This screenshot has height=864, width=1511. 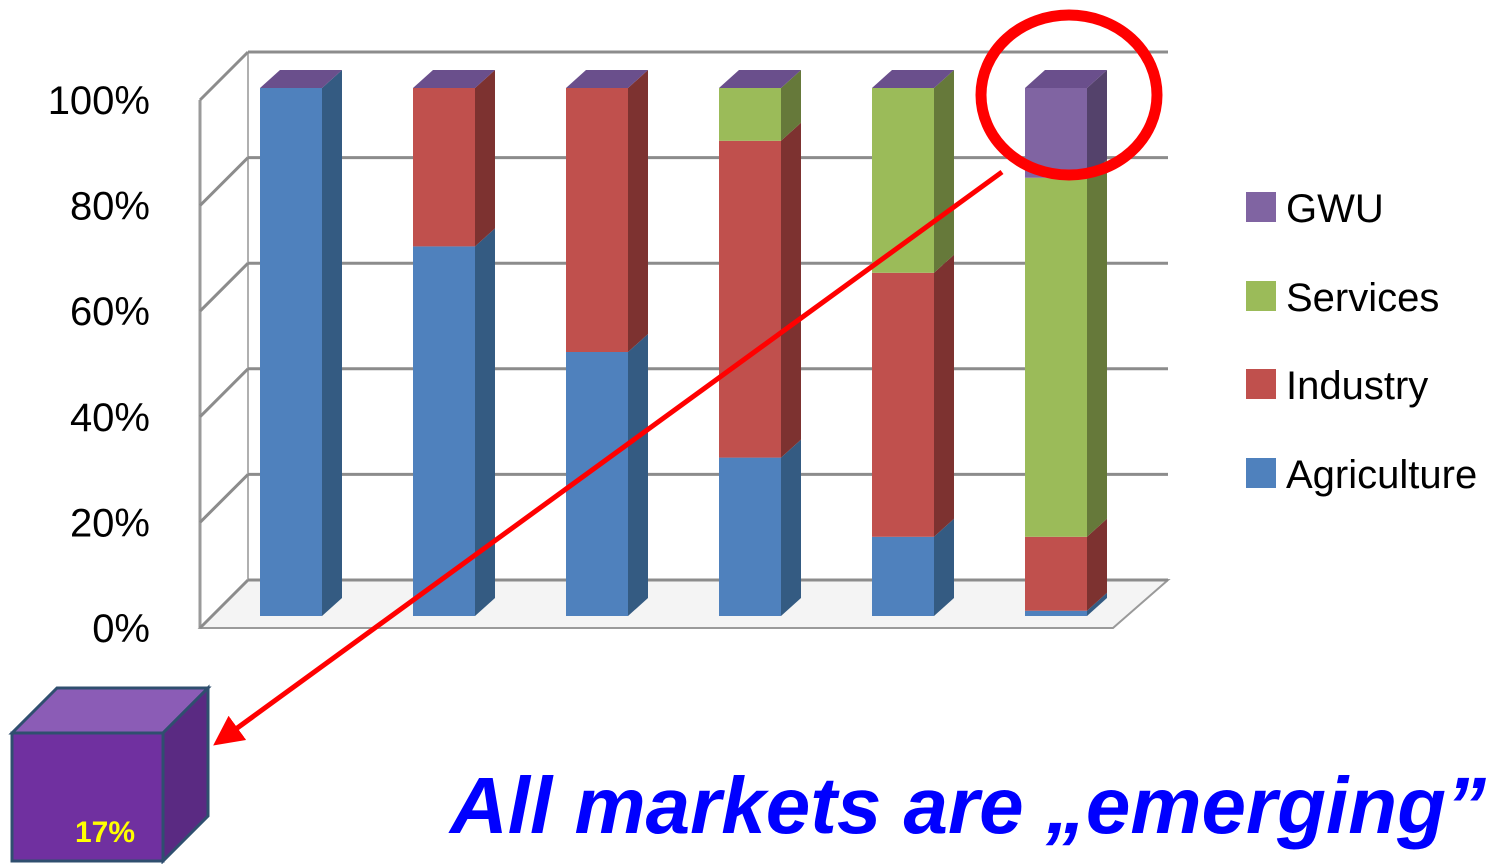 What do you see at coordinates (1357, 386) in the screenshot?
I see `legend-label: Industry` at bounding box center [1357, 386].